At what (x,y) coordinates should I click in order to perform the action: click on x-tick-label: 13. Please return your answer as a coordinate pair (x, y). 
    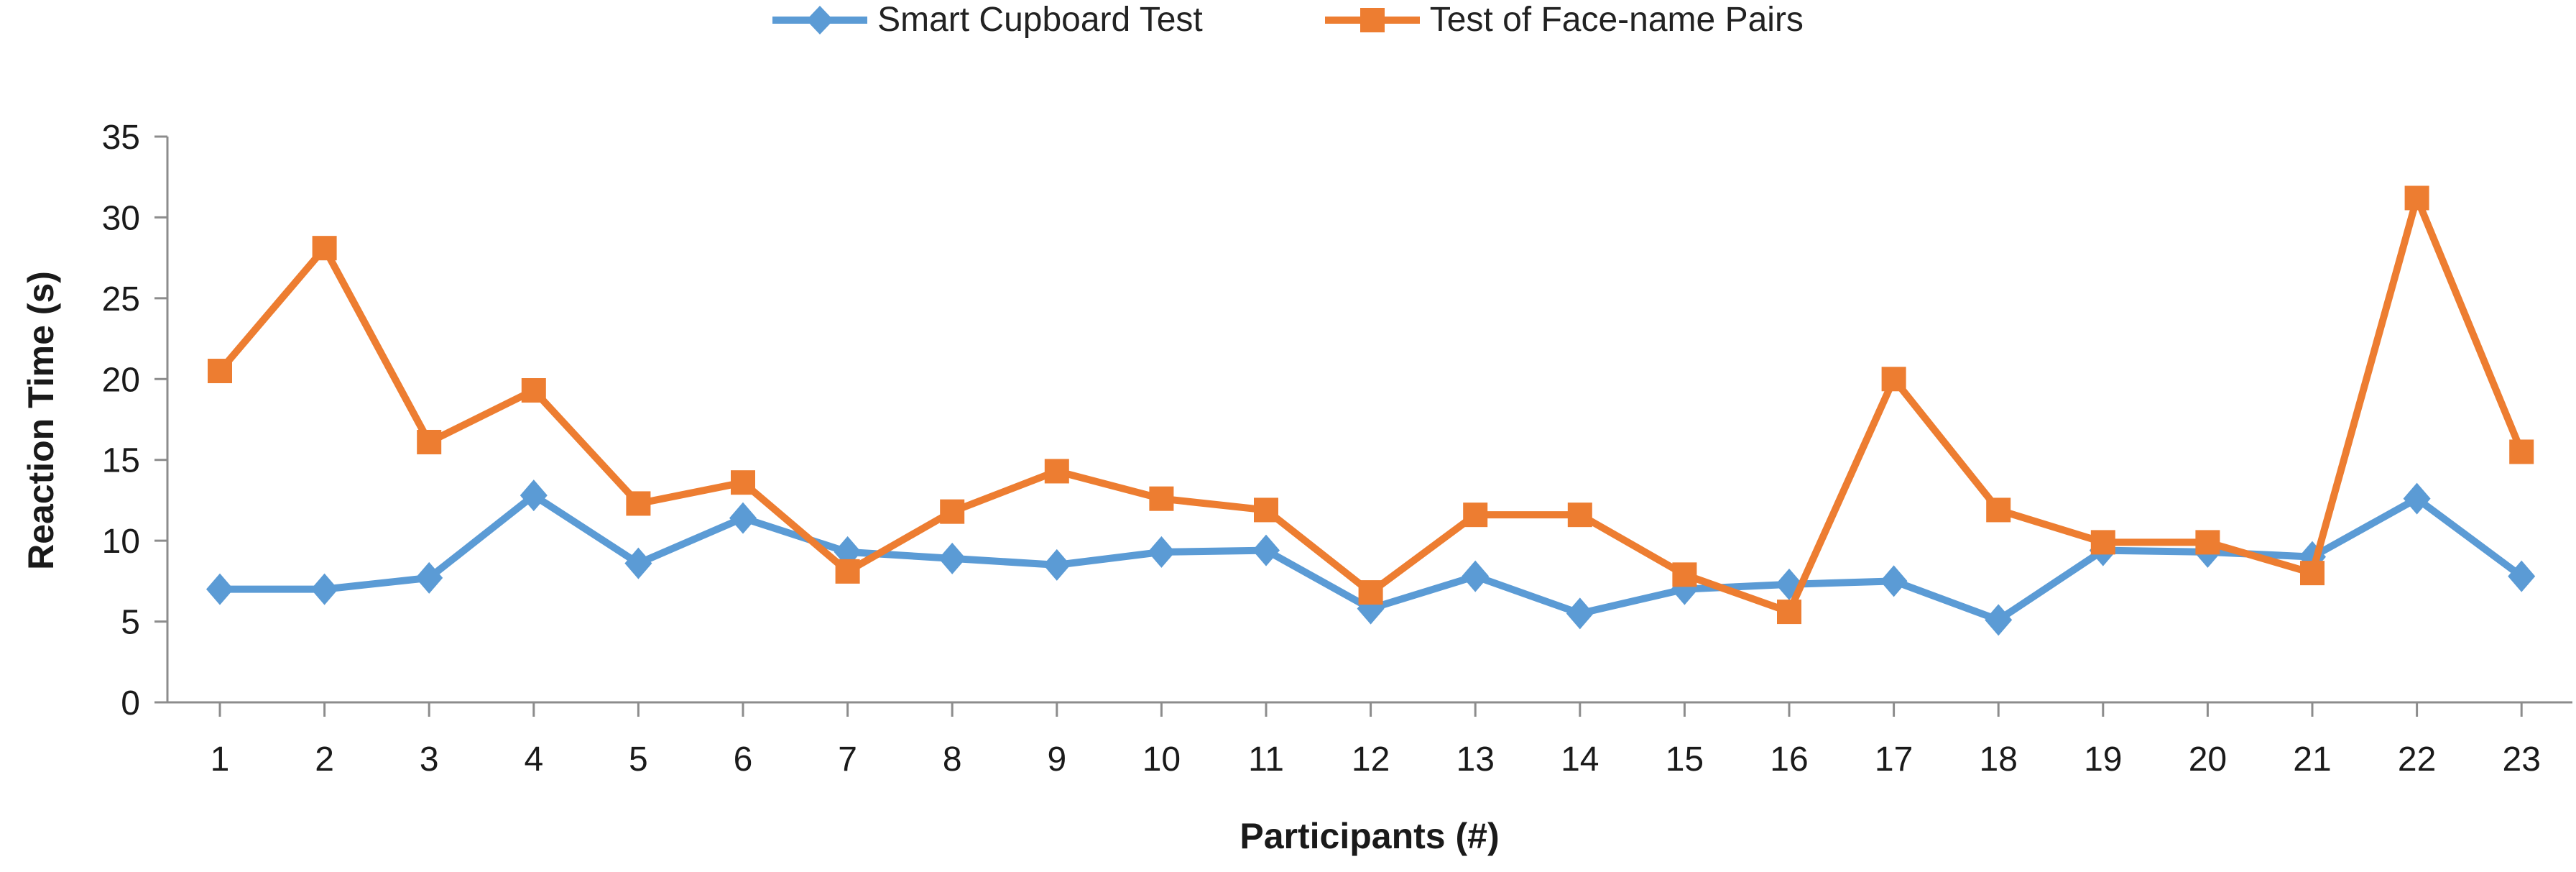
    Looking at the image, I should click on (1475, 759).